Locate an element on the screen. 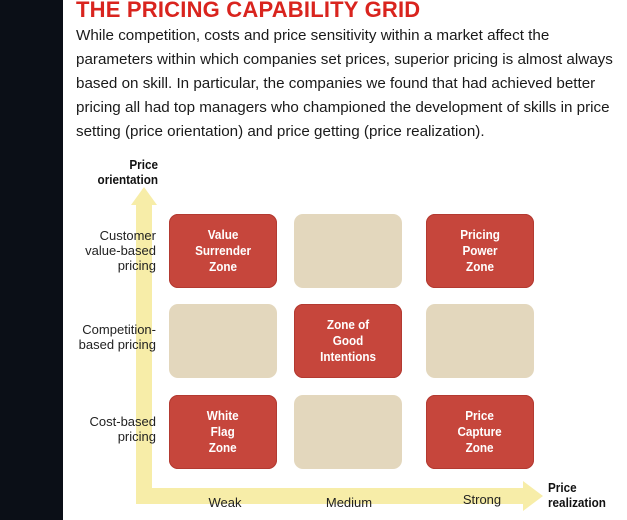 The width and height of the screenshot is (627, 520). row-label-customer-value: Customer value-based pricing is located at coordinates (120, 250).